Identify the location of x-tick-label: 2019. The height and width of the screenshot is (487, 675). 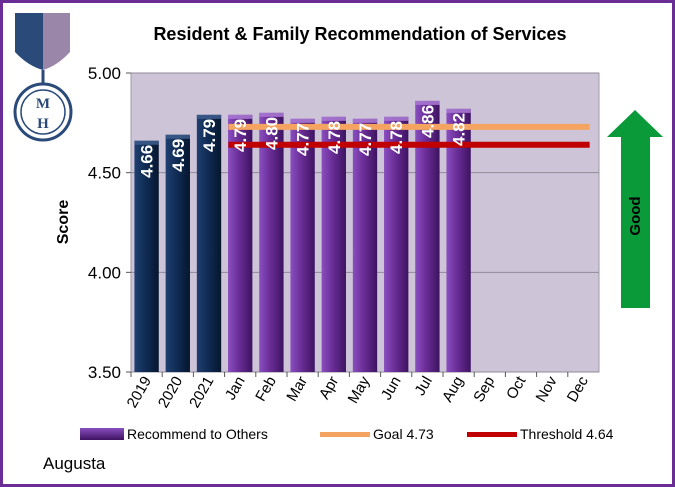
(139, 392).